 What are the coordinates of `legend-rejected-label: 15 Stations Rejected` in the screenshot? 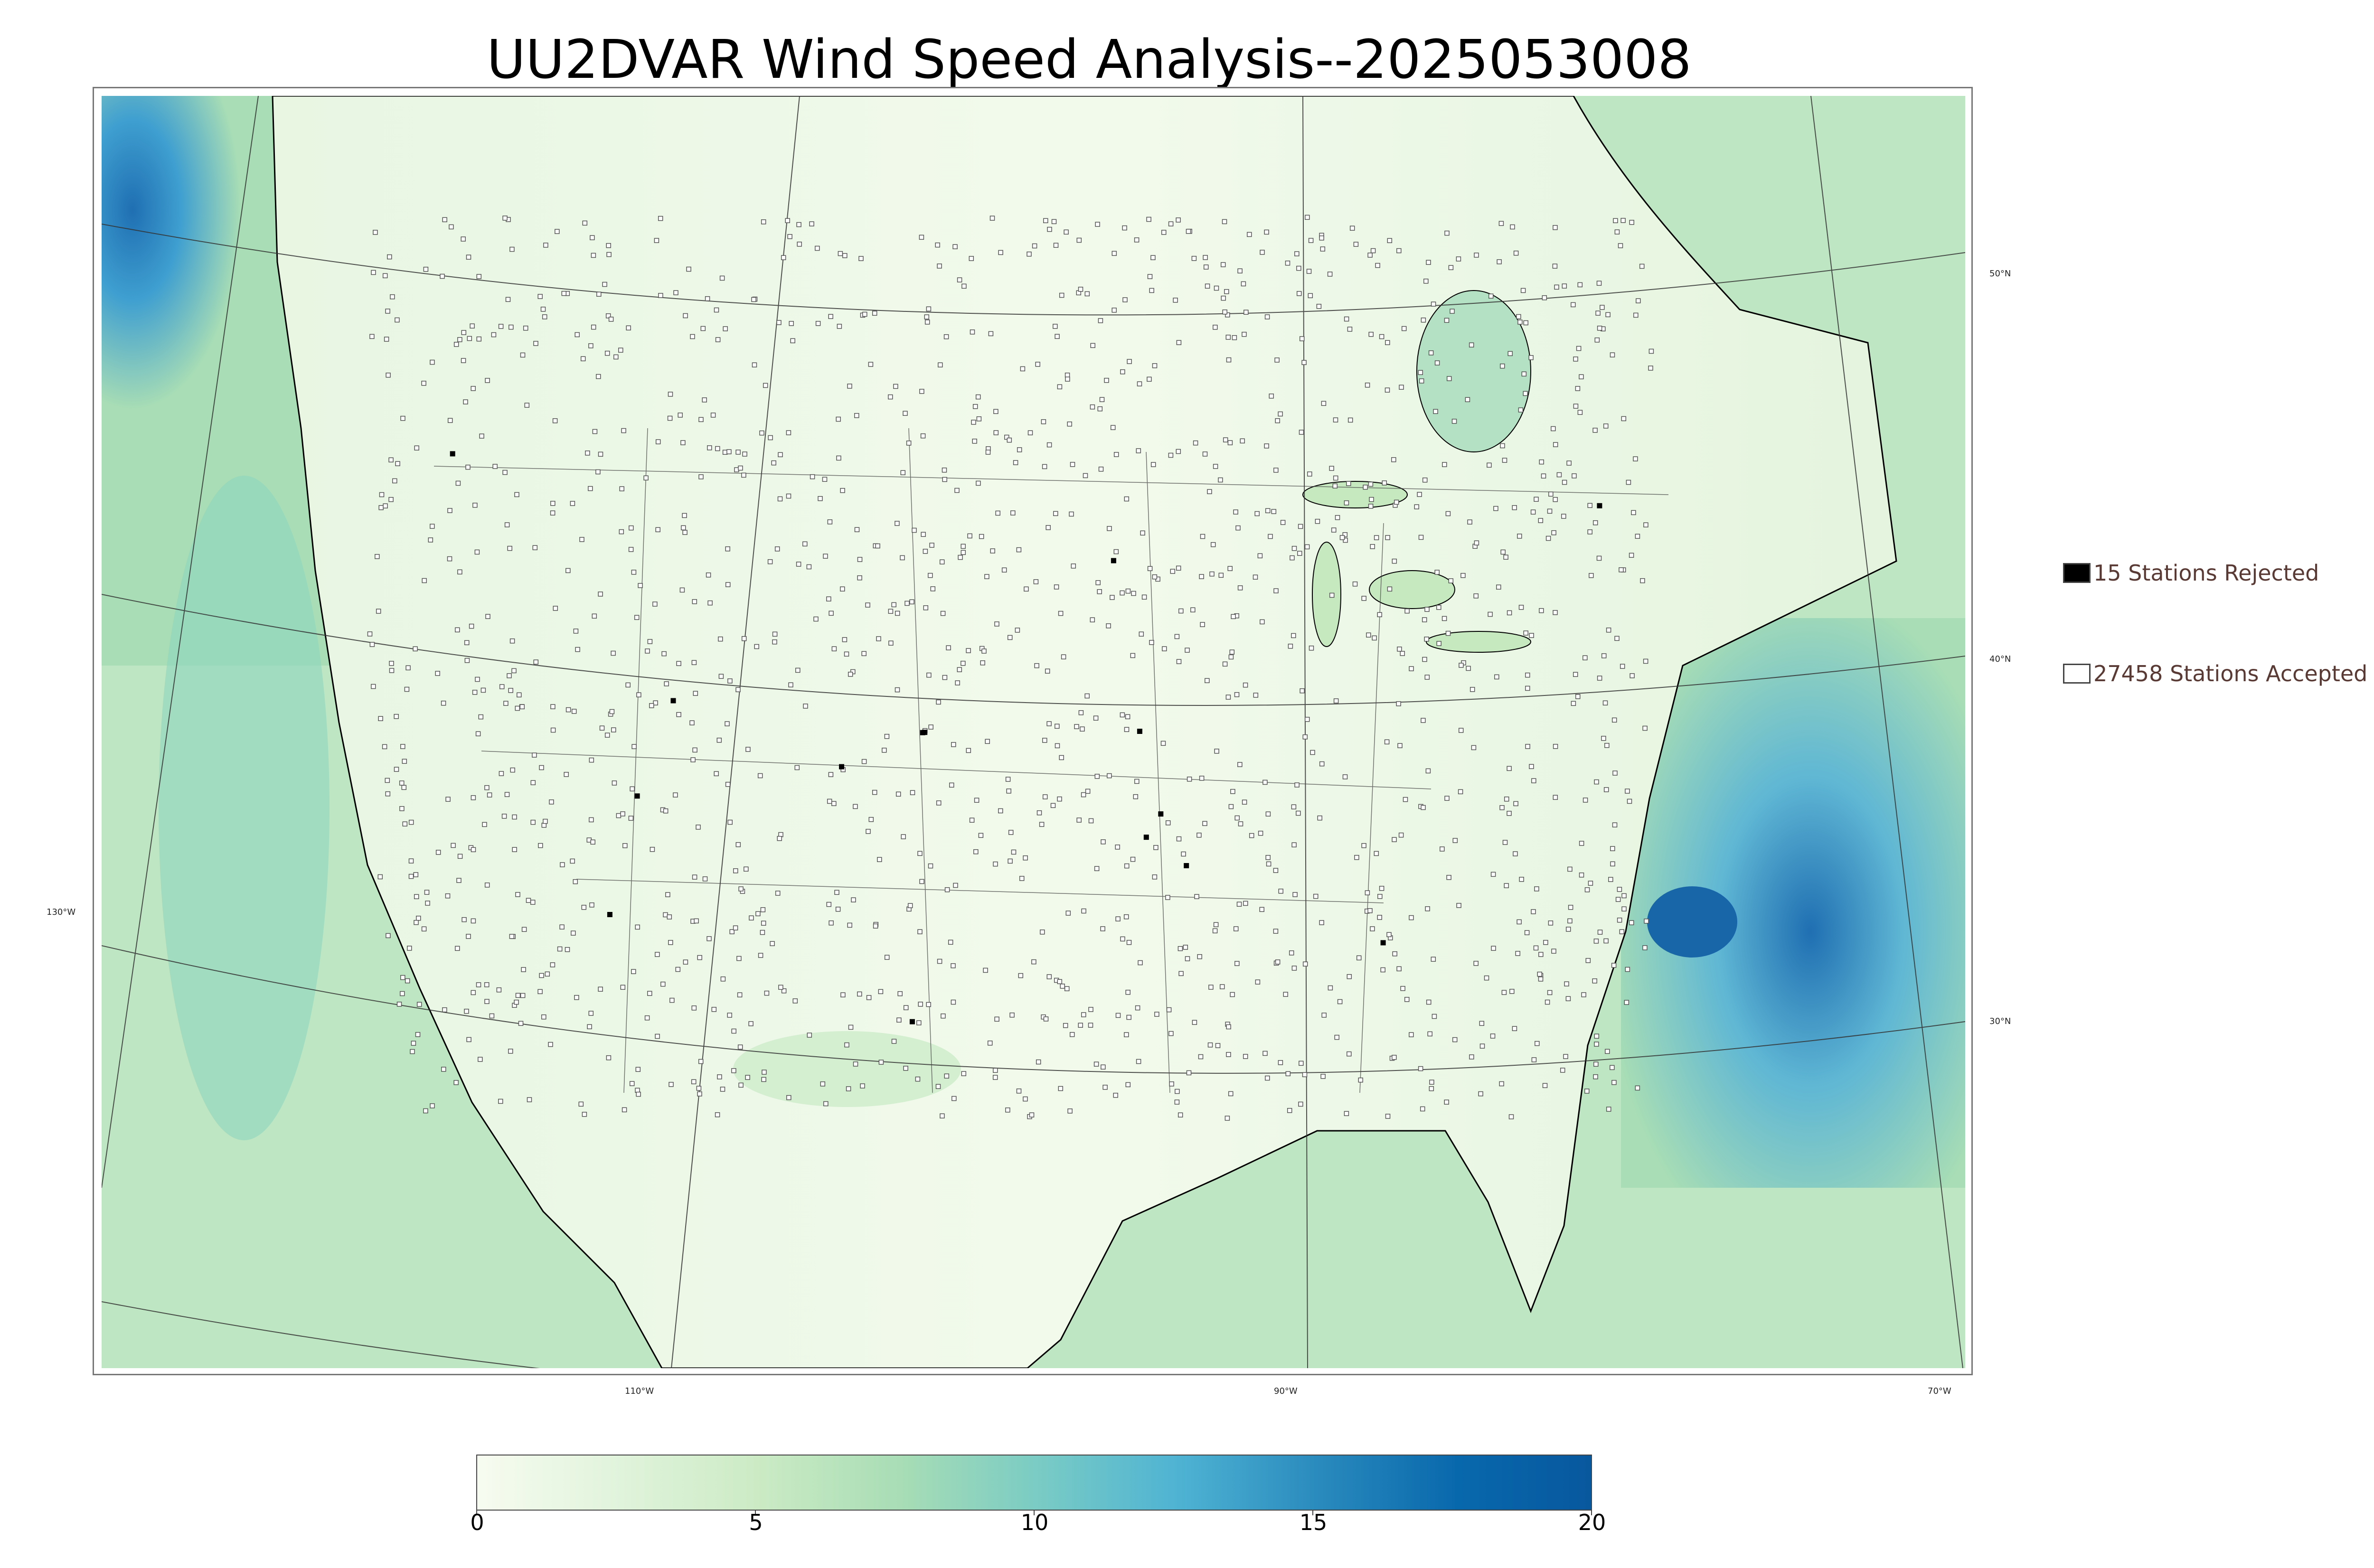 It's located at (2206, 573).